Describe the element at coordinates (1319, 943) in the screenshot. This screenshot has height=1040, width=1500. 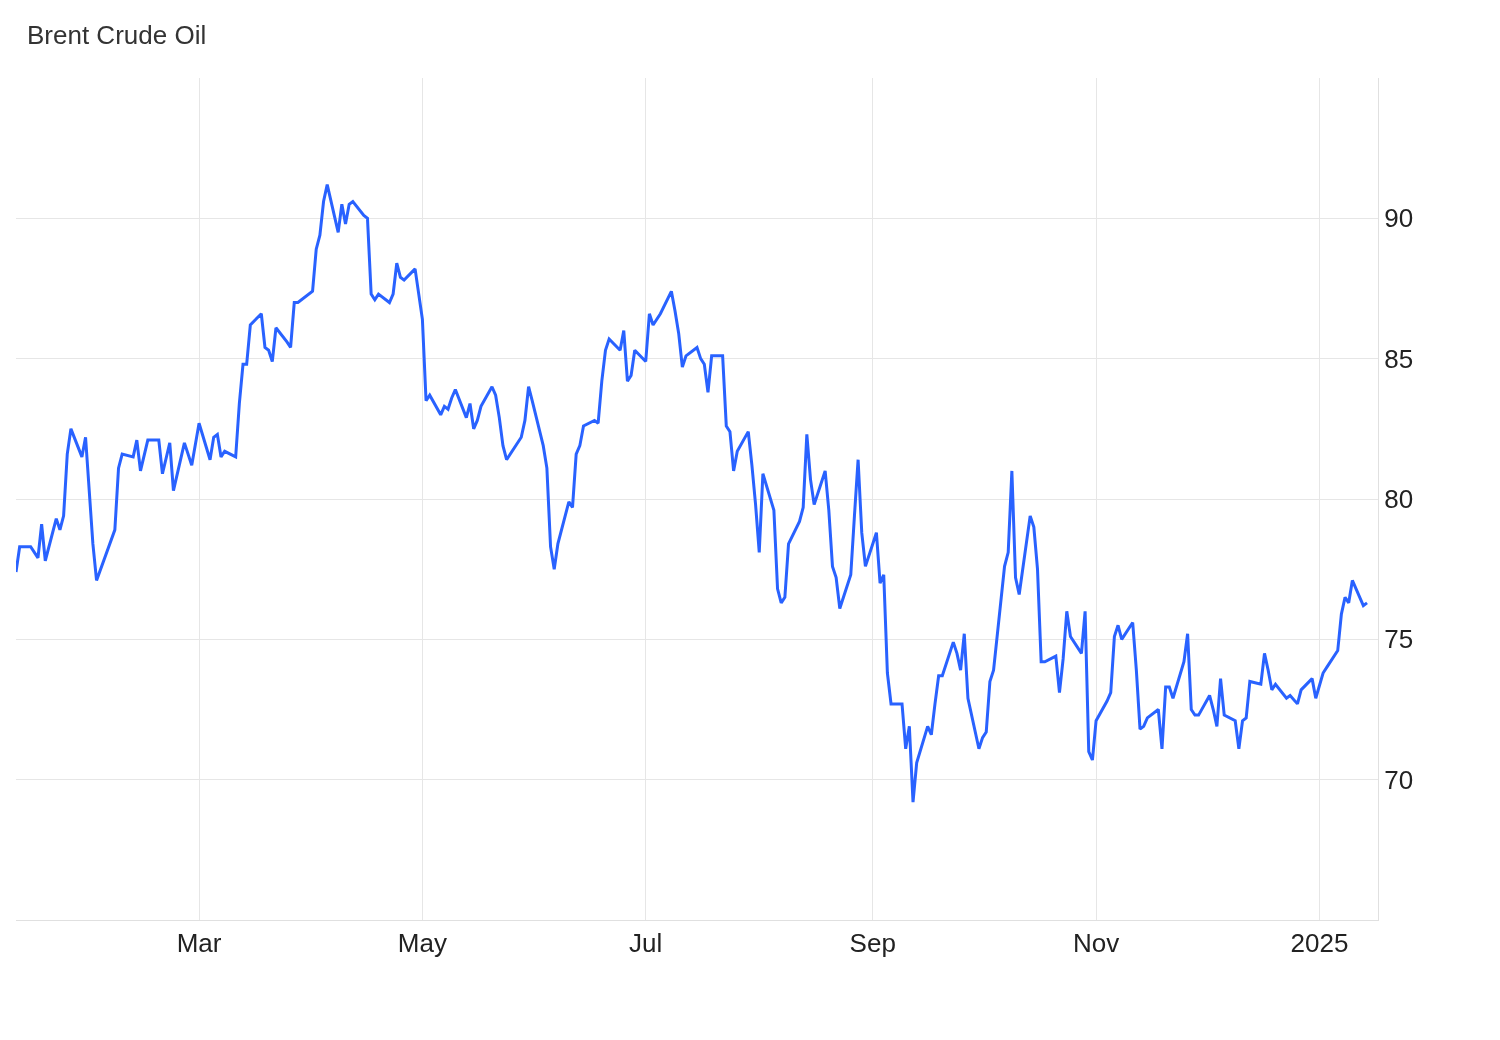
I see `x-tick-label: 2025` at that location.